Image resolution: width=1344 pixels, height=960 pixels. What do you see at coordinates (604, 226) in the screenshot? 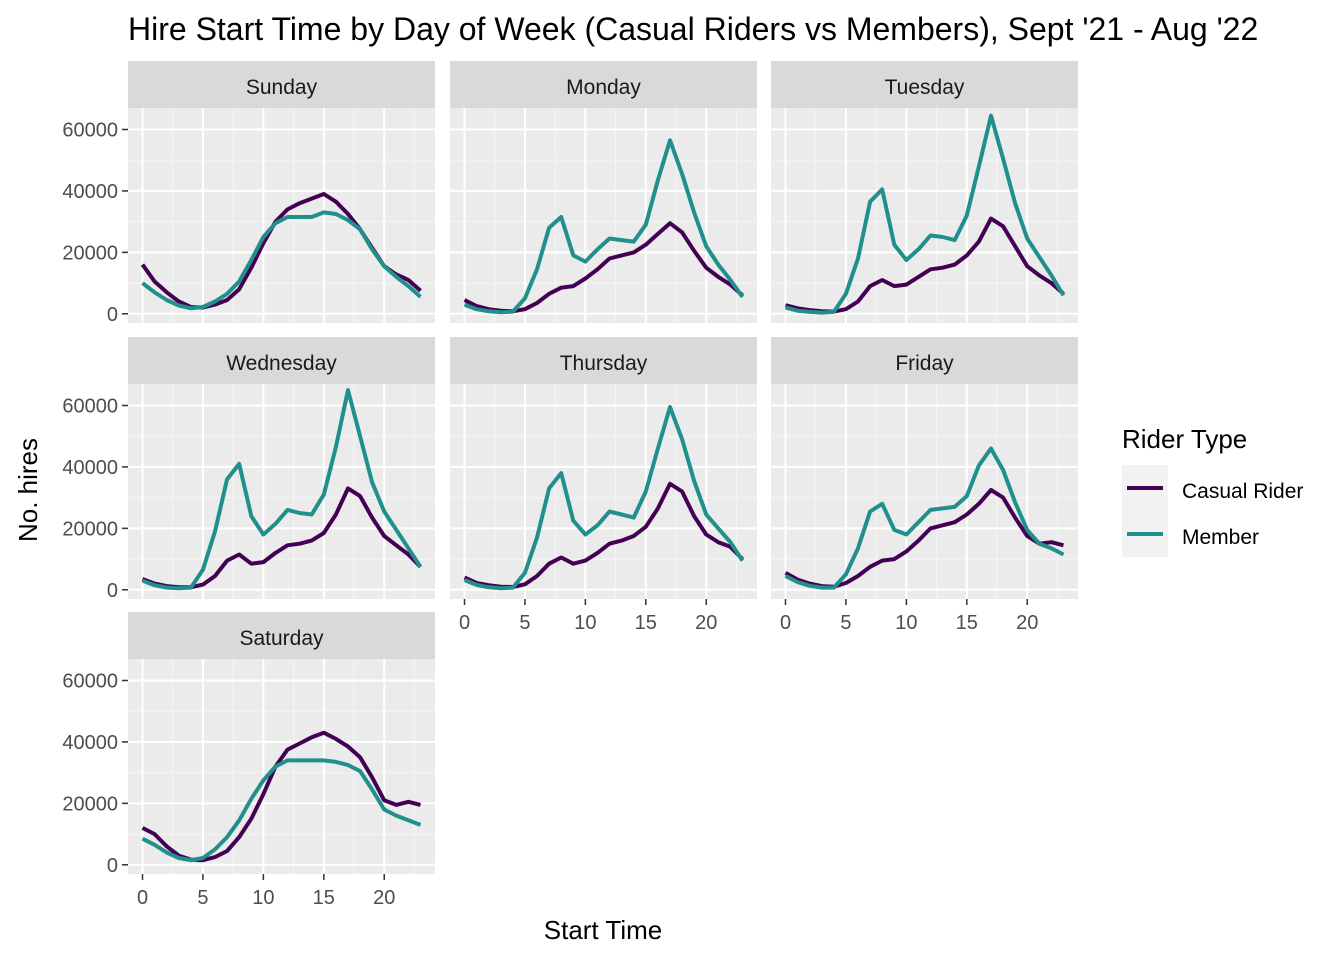
I see `series-line-member-monday` at bounding box center [604, 226].